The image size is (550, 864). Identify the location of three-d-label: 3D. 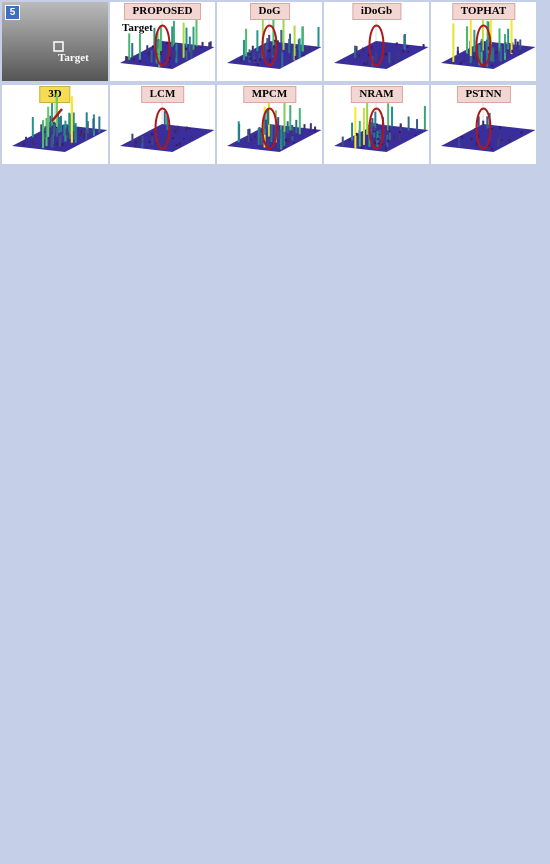
(55, 94).